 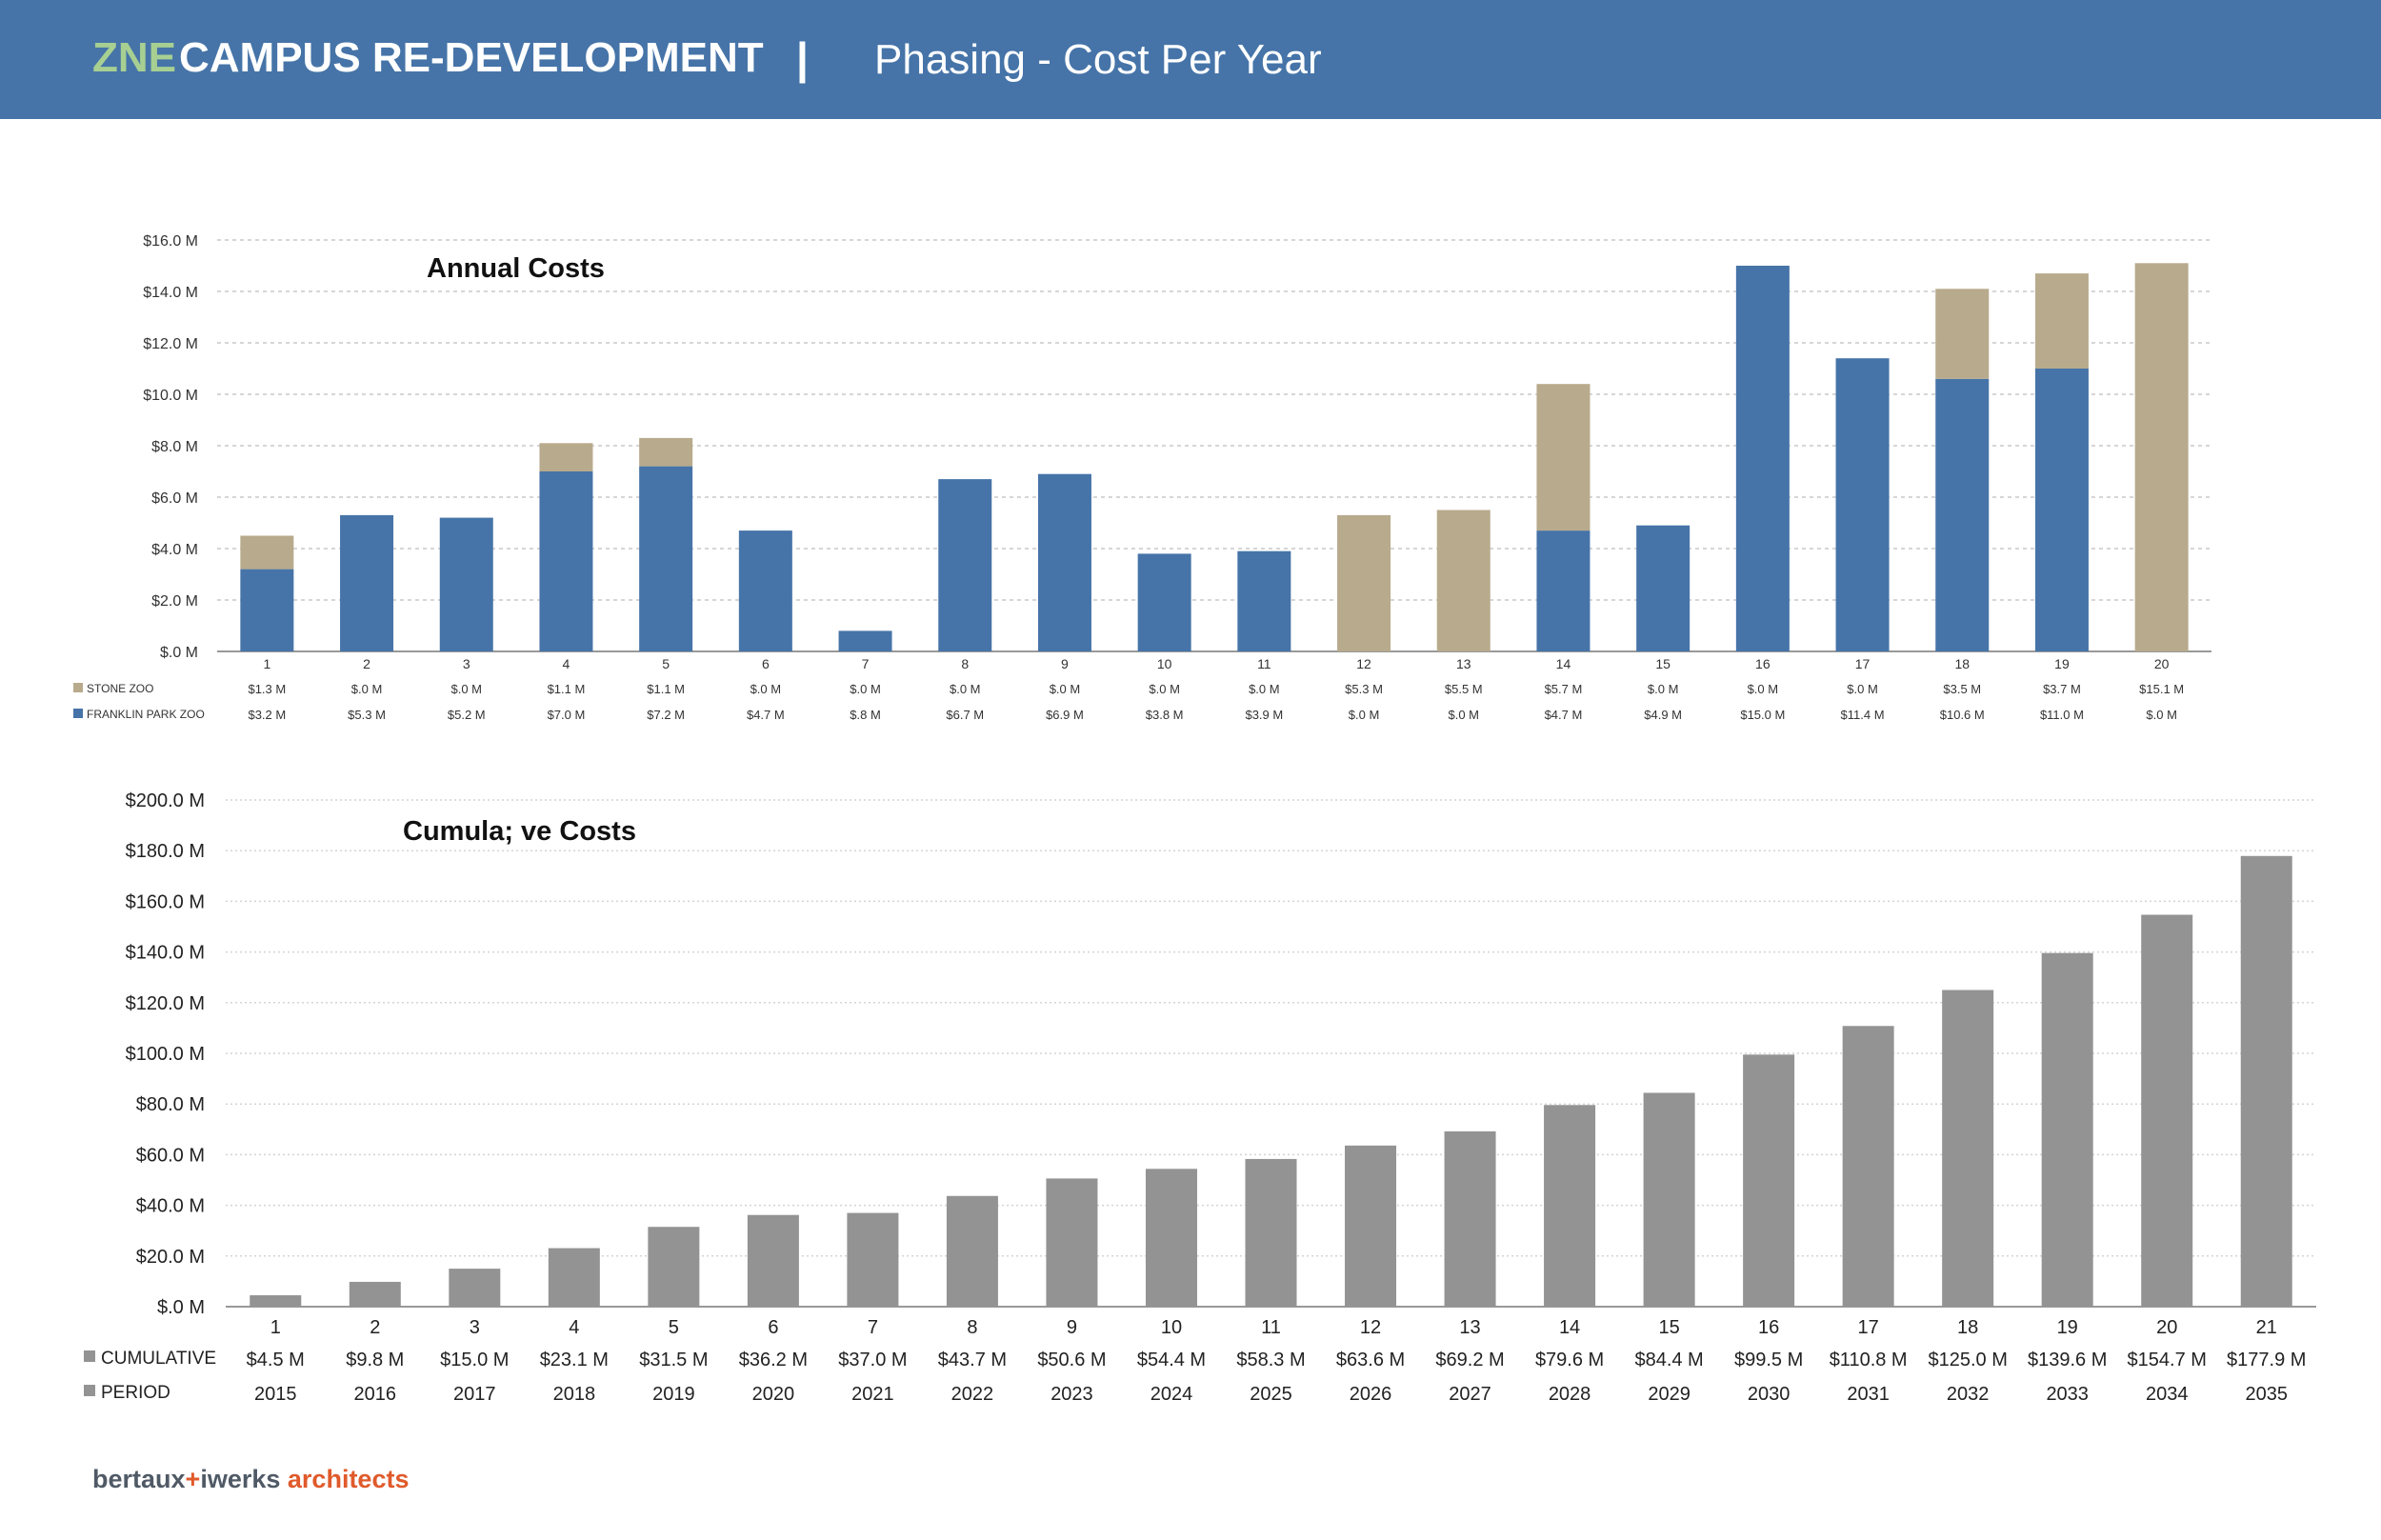 What do you see at coordinates (673, 1360) in the screenshot?
I see `data-label-cumulative: $31.5 M` at bounding box center [673, 1360].